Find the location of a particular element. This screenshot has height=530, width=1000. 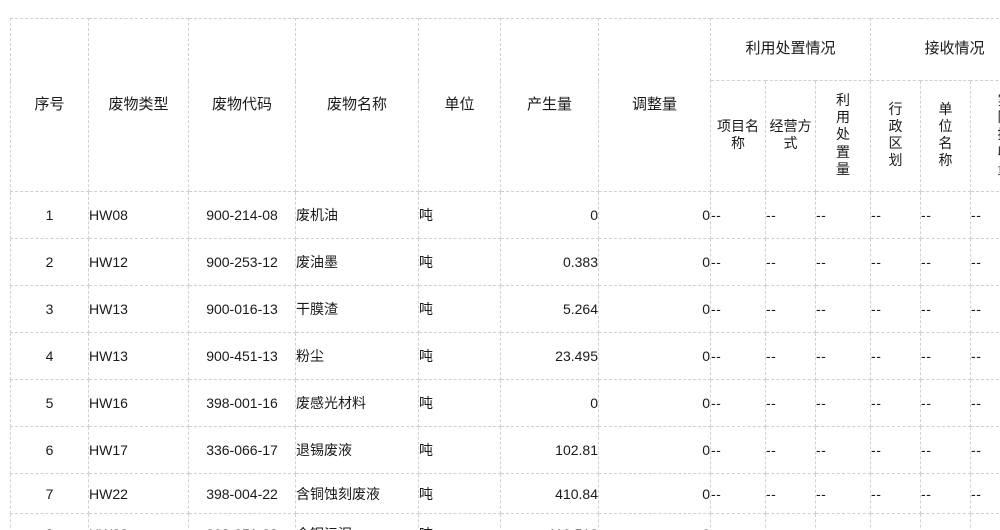

table-row: 4 HW13 900-451-13 粉尘吨 23.495 0 -- -- -- -- -- -- is located at coordinates (505, 356).